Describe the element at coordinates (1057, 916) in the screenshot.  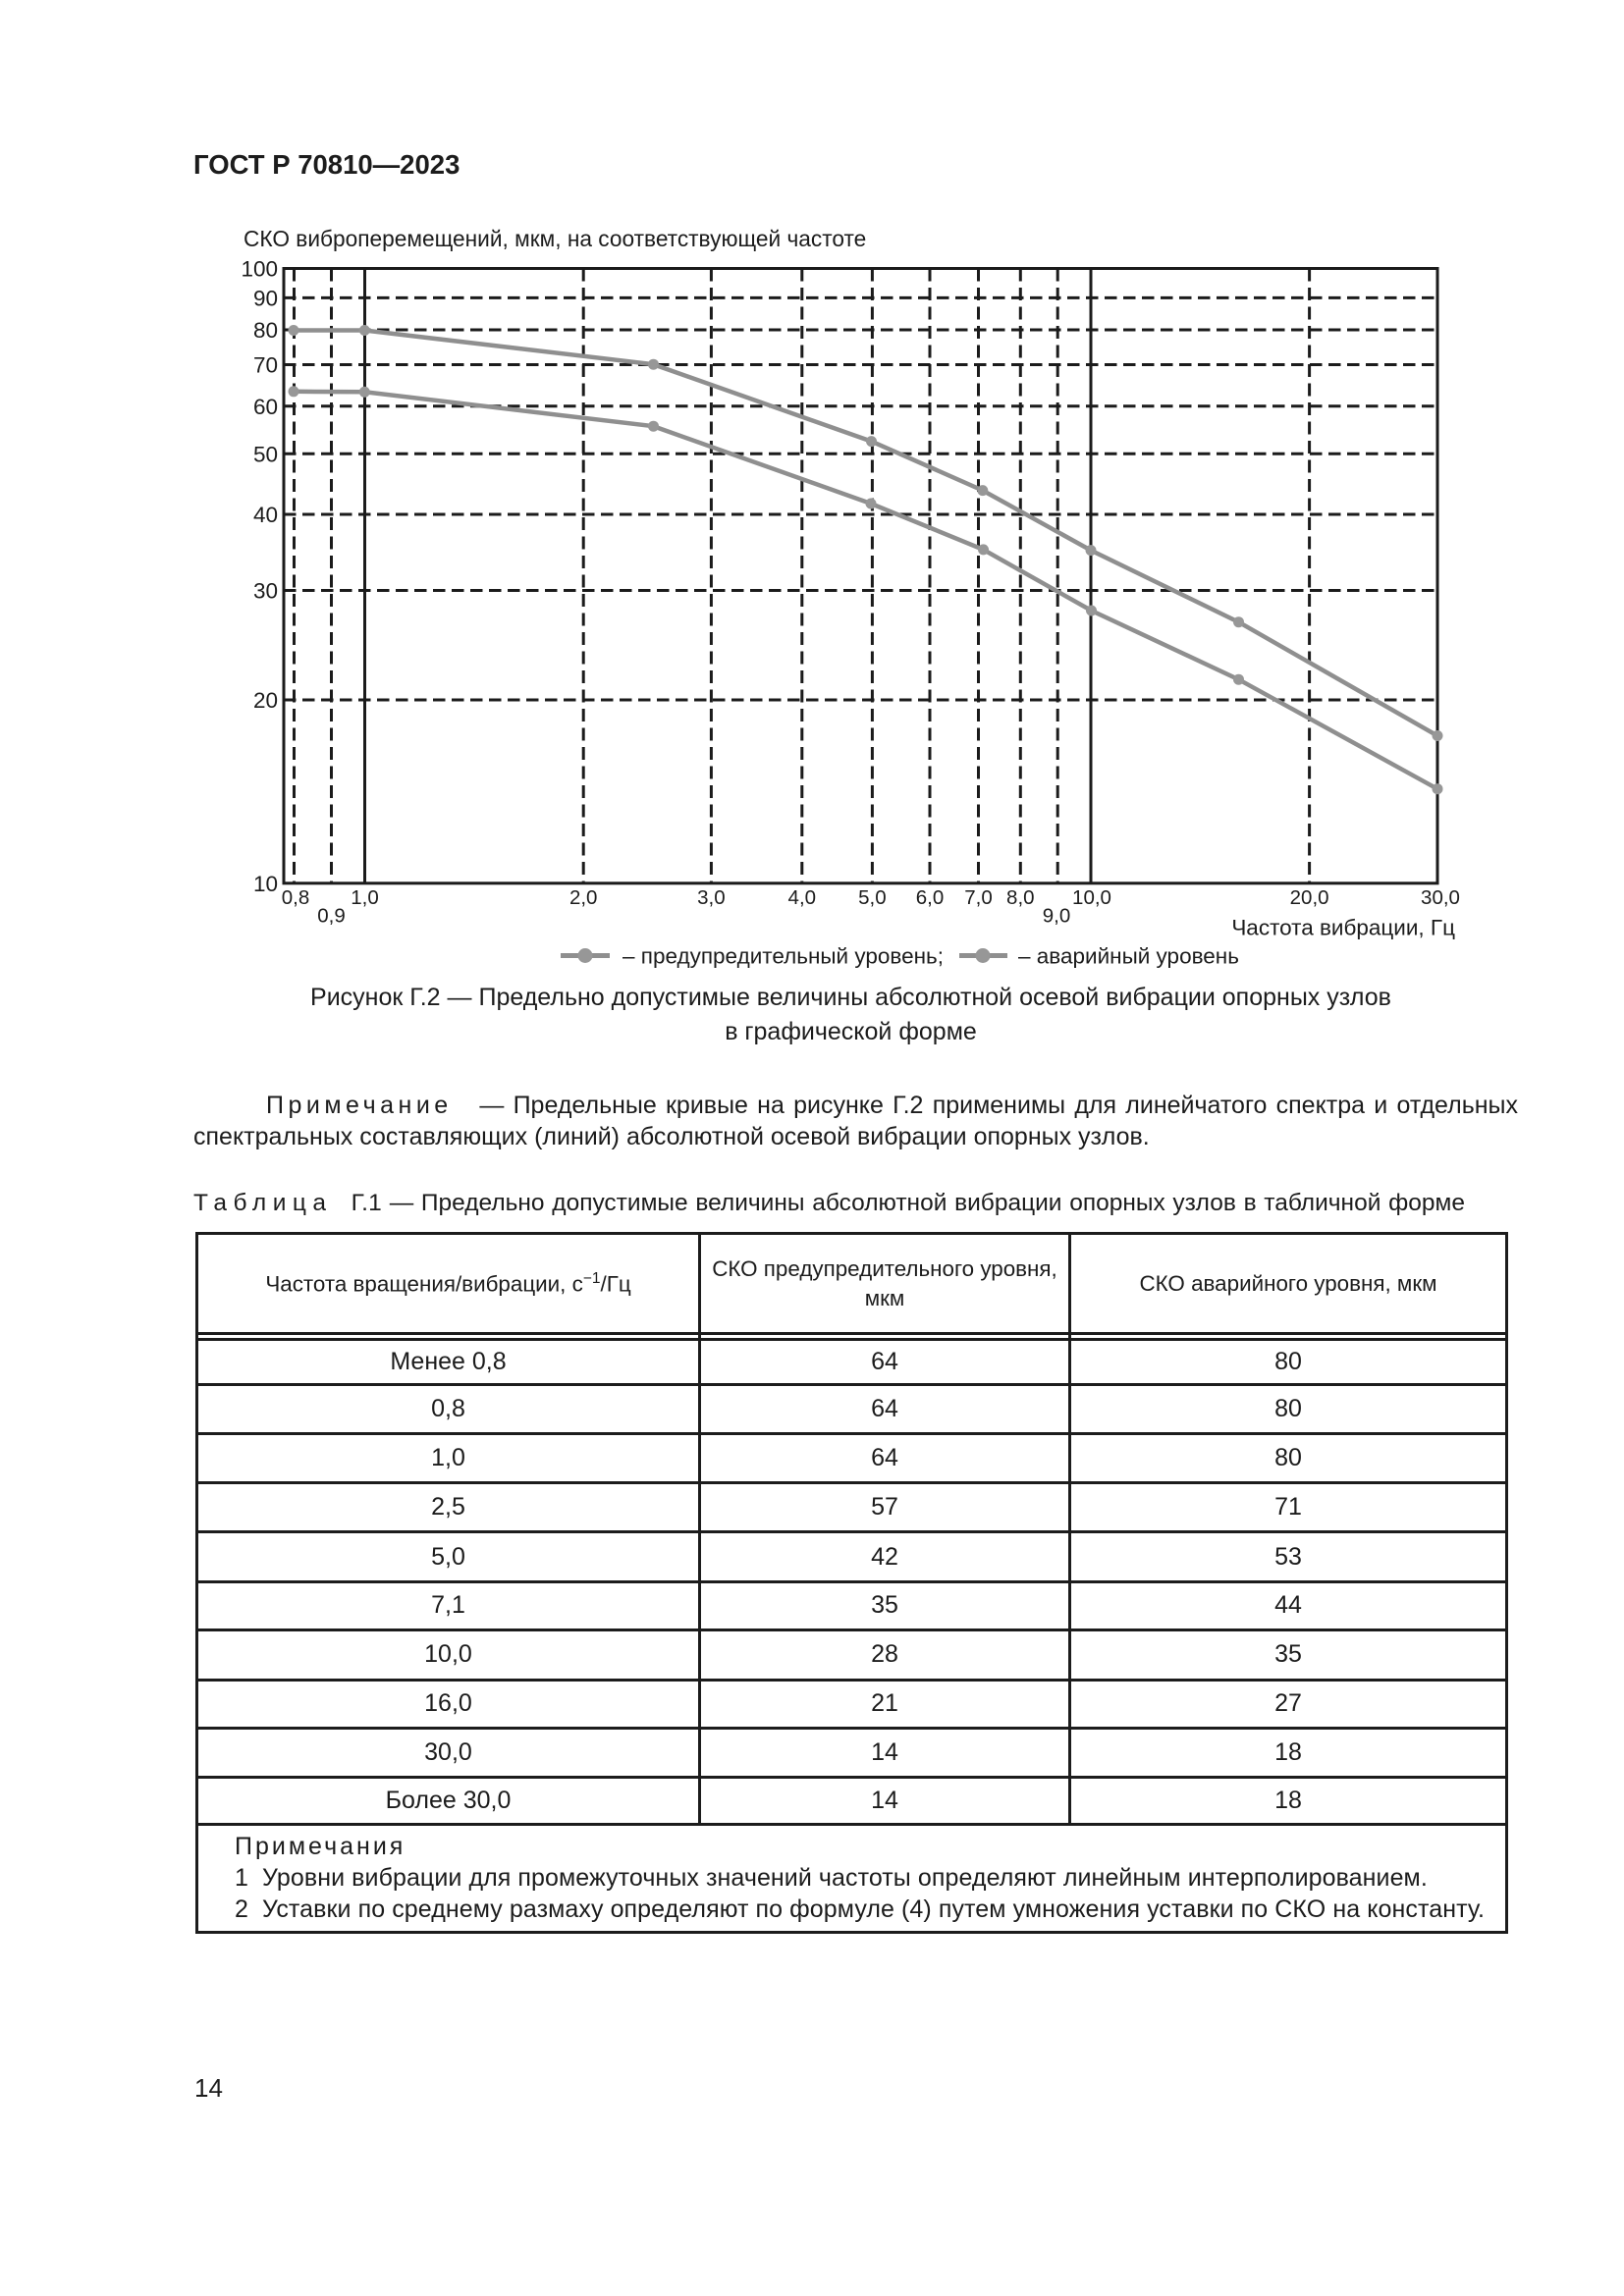
I see `svg-text: 9,0` at that location.